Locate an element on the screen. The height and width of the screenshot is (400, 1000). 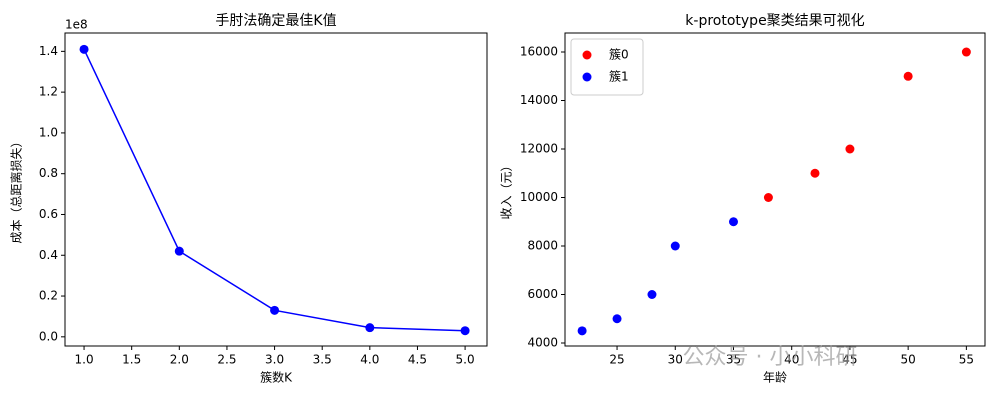
y-tick-label: 1.4 is located at coordinates (48, 51).